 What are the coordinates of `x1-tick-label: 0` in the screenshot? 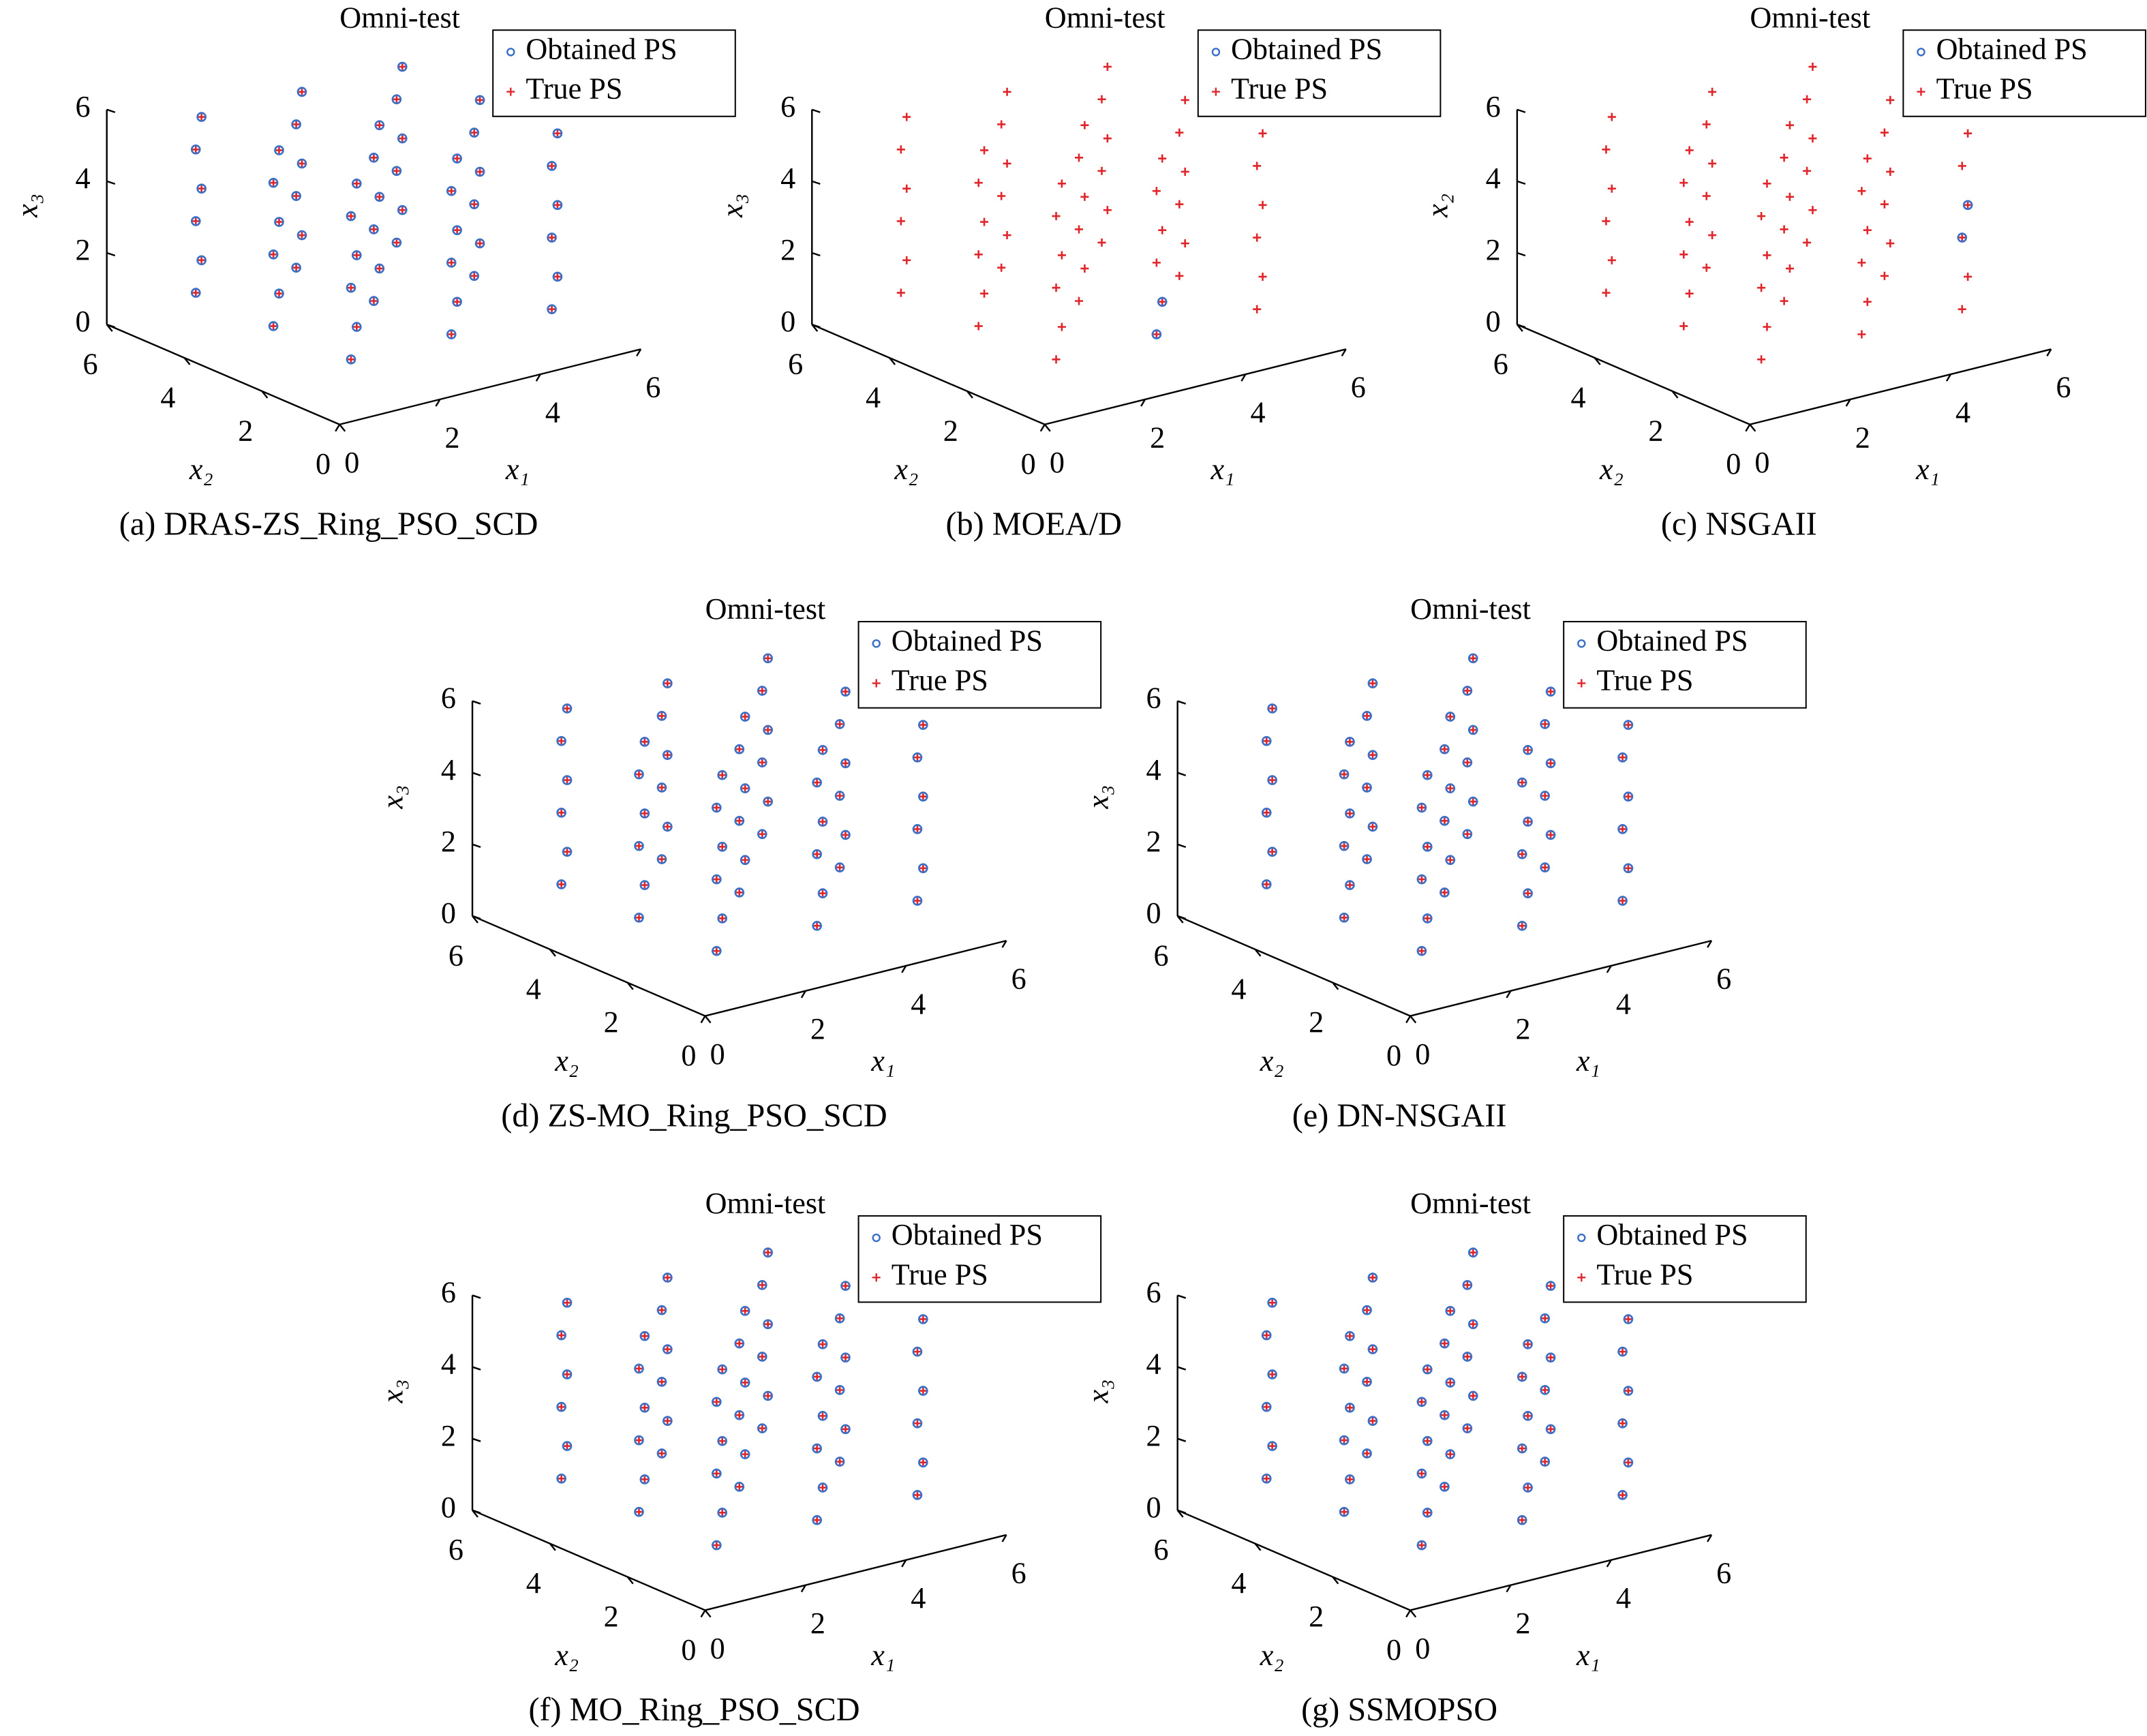 It's located at (1761, 462).